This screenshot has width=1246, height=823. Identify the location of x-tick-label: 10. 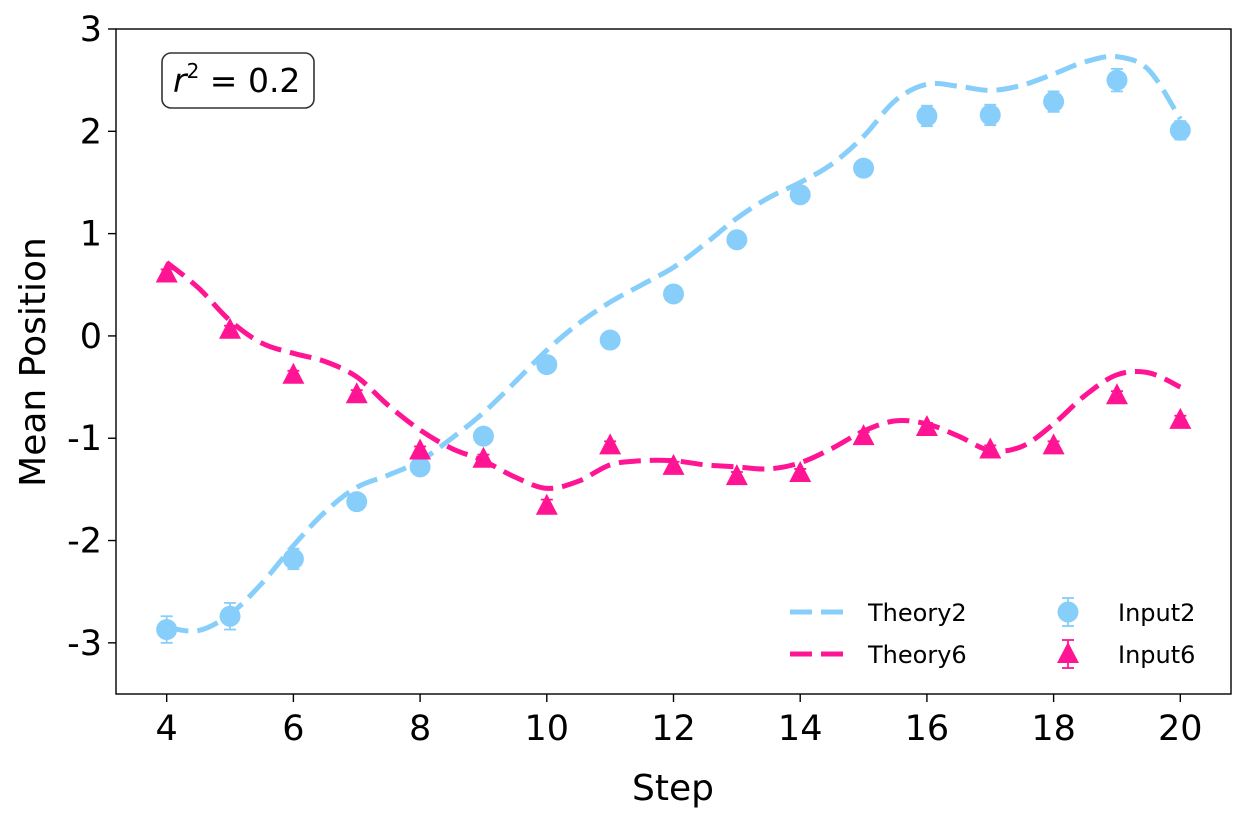
(547, 729).